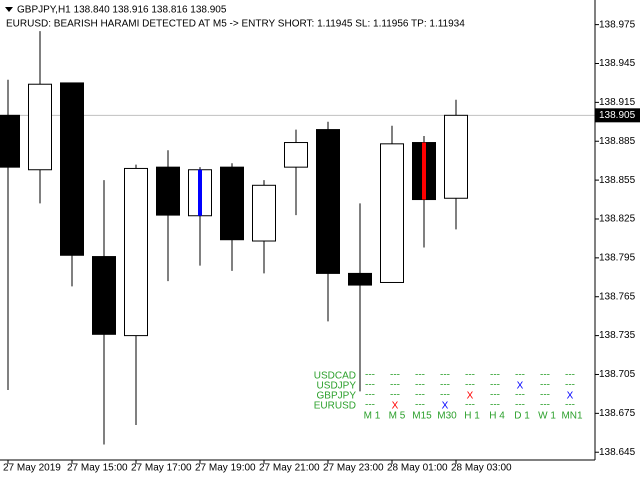  I want to click on y-tick-label: 138.825, so click(617, 219).